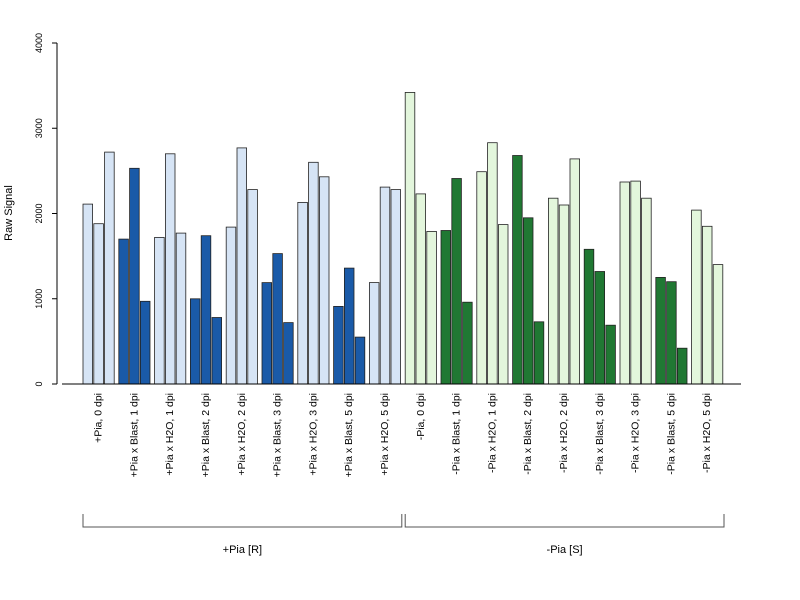 The height and width of the screenshot is (600, 800). Describe the element at coordinates (457, 434) in the screenshot. I see `category-label: -Pia x Blast, 1 dpi` at that location.